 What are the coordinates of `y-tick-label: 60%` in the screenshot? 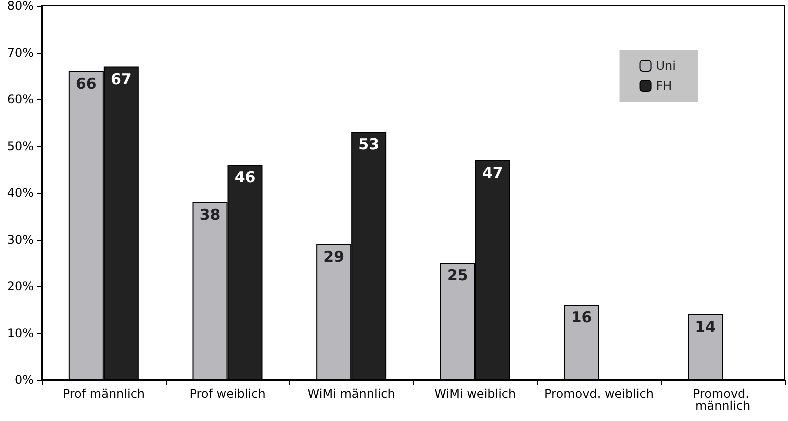 It's located at (20, 99).